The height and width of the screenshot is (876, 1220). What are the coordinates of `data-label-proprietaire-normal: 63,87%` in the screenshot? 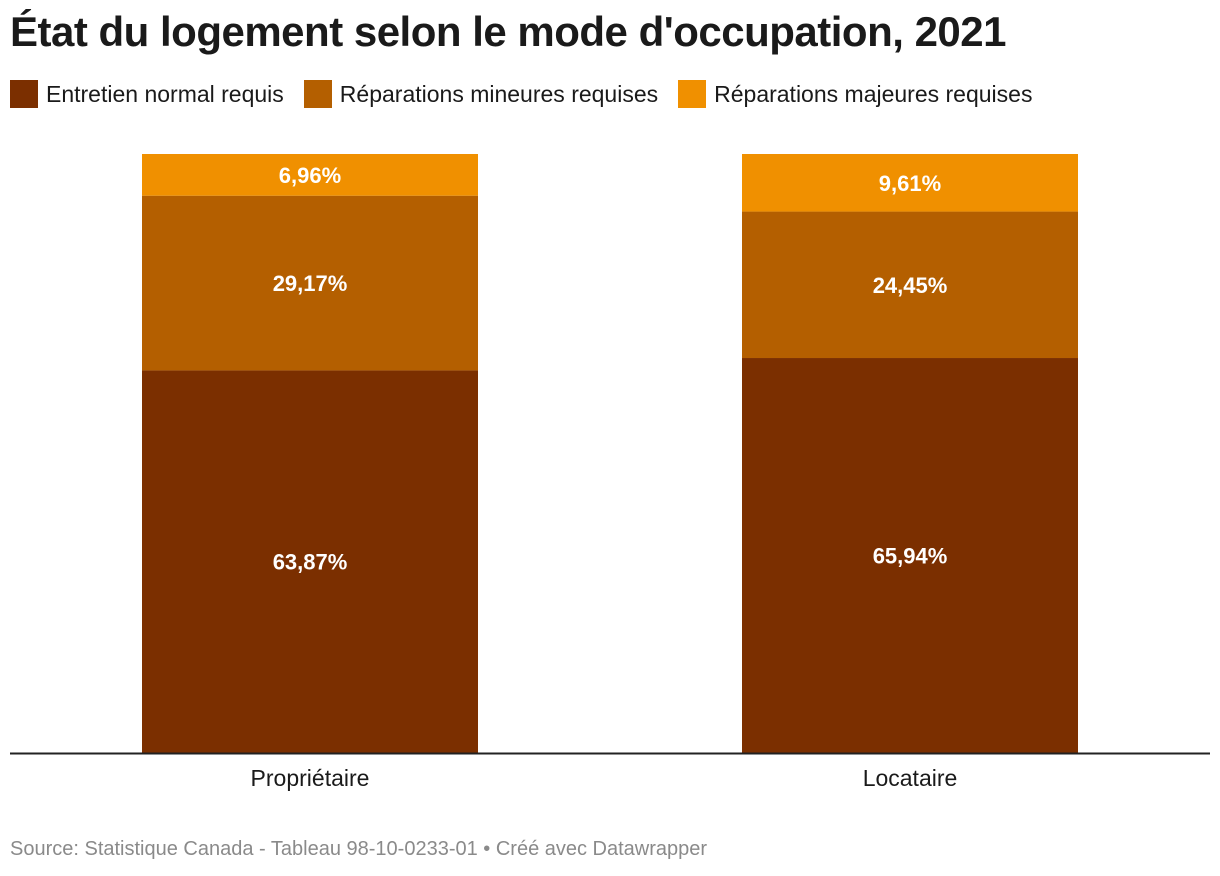 It's located at (310, 562).